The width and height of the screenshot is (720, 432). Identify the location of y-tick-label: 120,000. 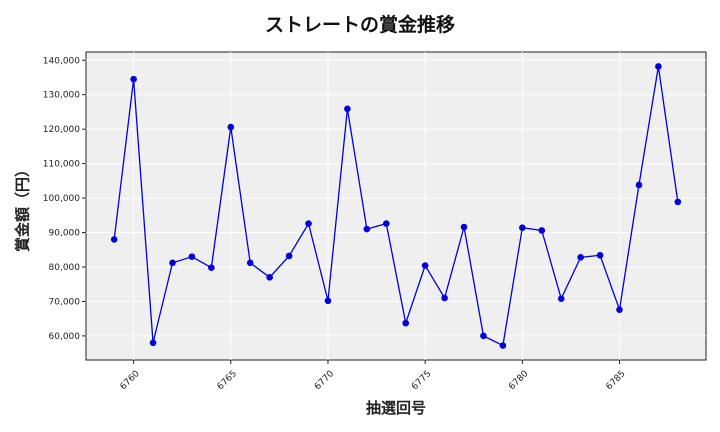
(61, 130).